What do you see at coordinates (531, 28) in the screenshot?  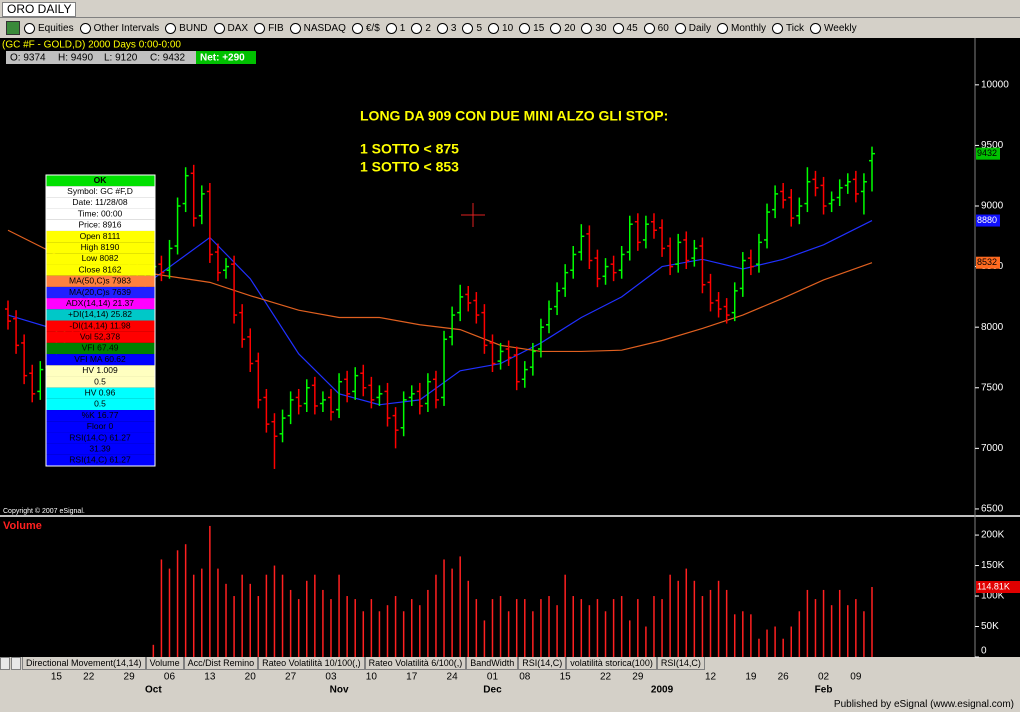 I see `toolbar-button: 15` at bounding box center [531, 28].